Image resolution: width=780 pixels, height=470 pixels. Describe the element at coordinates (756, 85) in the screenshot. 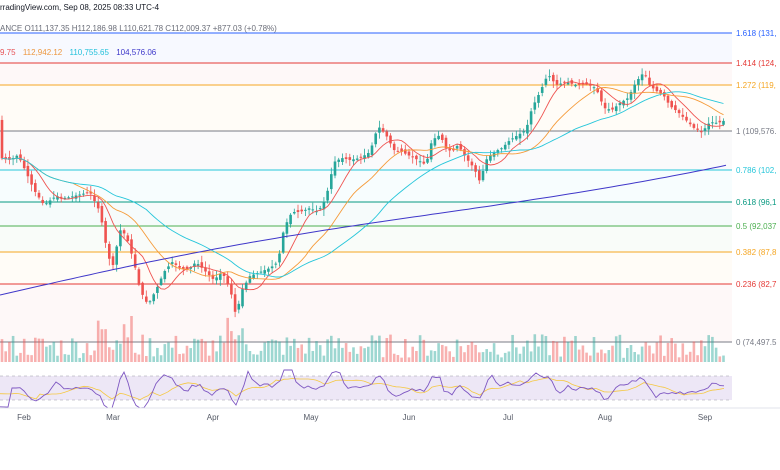

I see `fib-level-label: 1.272 (119,` at that location.